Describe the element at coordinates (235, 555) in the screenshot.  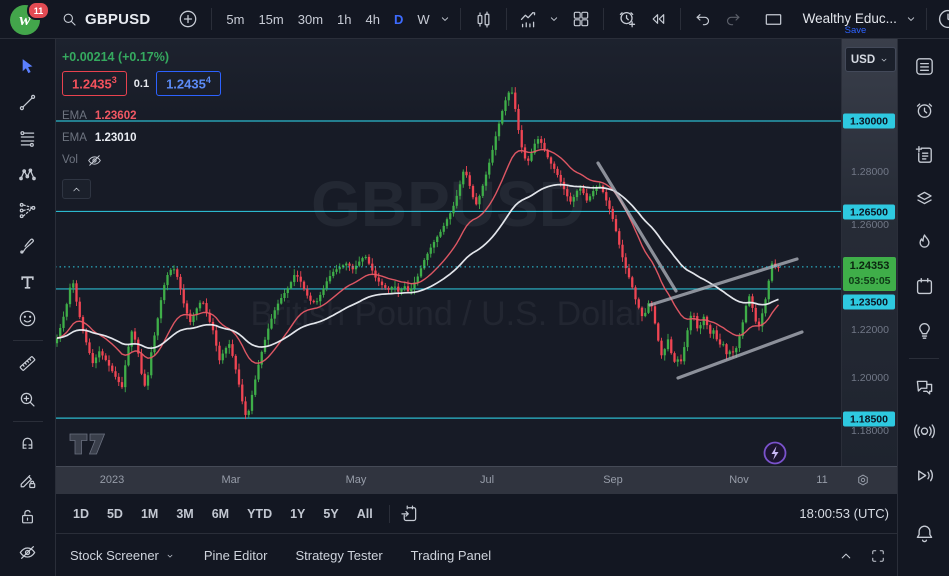
I see `pine-editor-tab: Pine Editor` at that location.